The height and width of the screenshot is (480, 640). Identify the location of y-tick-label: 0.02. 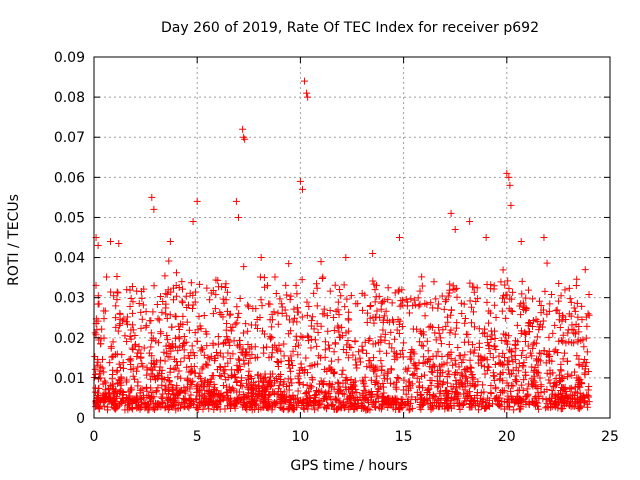
(69, 339).